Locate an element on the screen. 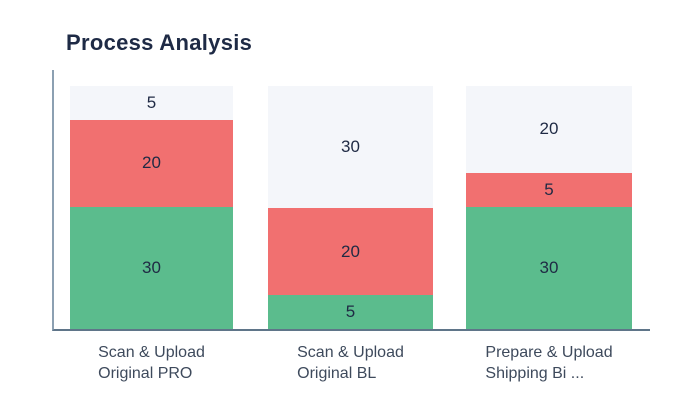 Image resolution: width=700 pixels, height=411 pixels. bar-segment-light: 20 is located at coordinates (549, 129).